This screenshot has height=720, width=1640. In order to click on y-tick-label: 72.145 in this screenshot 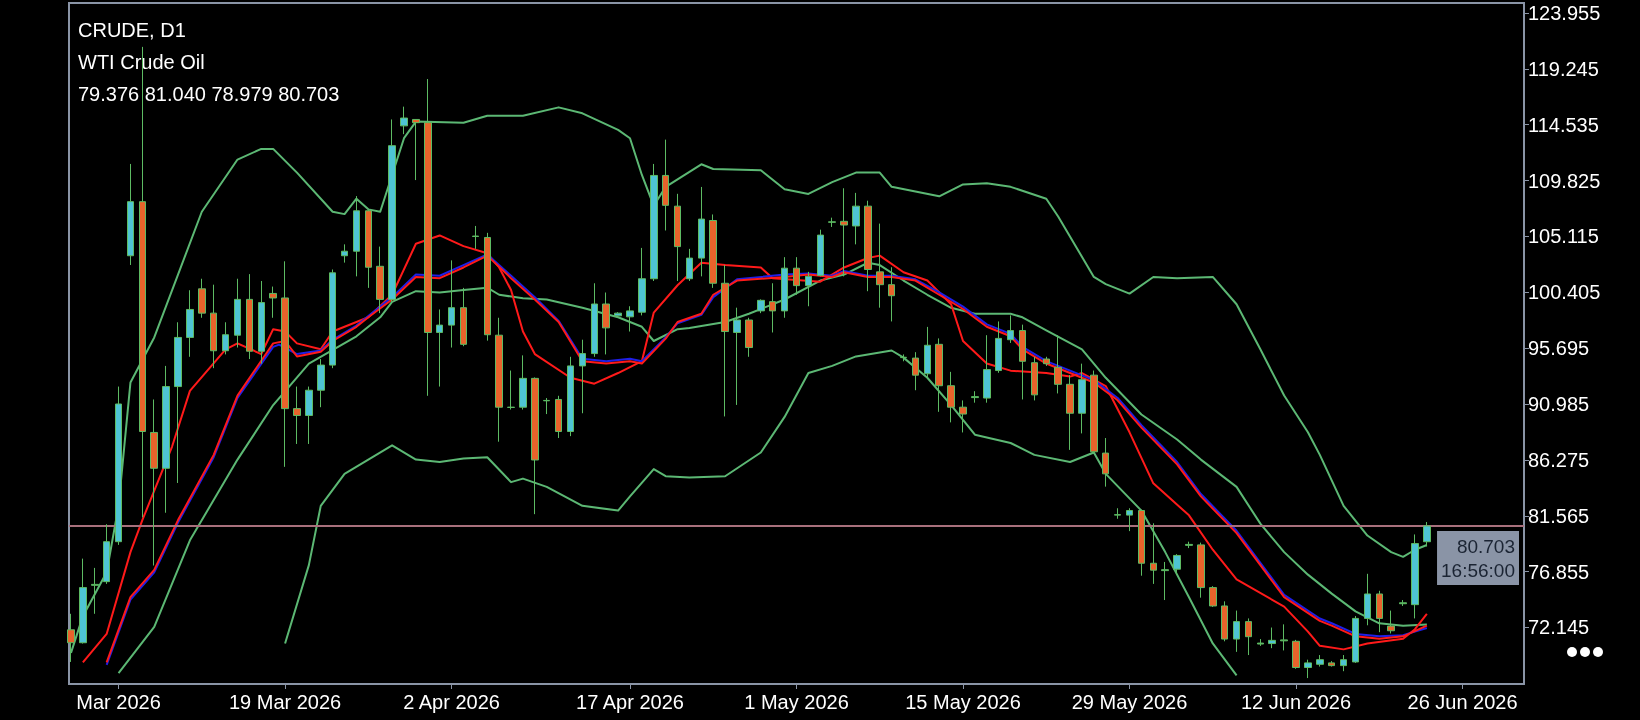, I will do `click(1559, 627)`.